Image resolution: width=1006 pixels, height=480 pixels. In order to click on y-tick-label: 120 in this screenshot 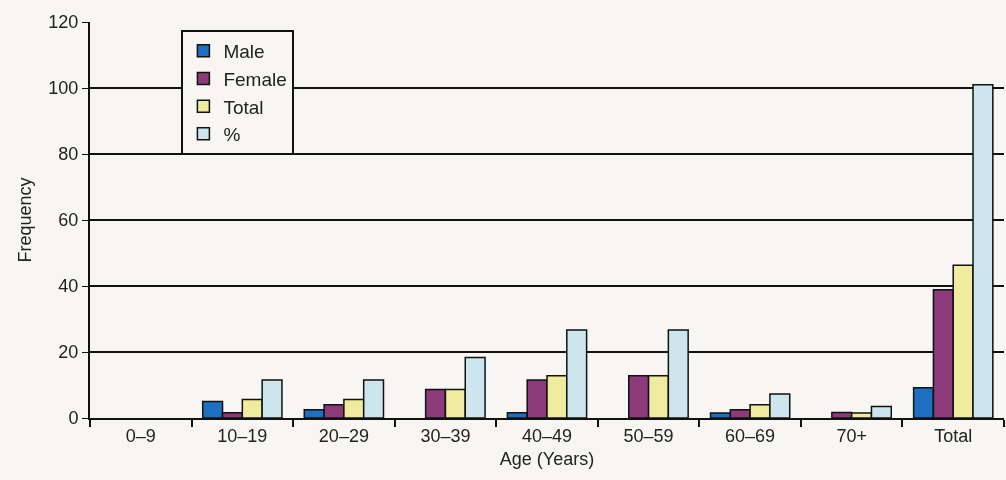, I will do `click(63, 22)`.